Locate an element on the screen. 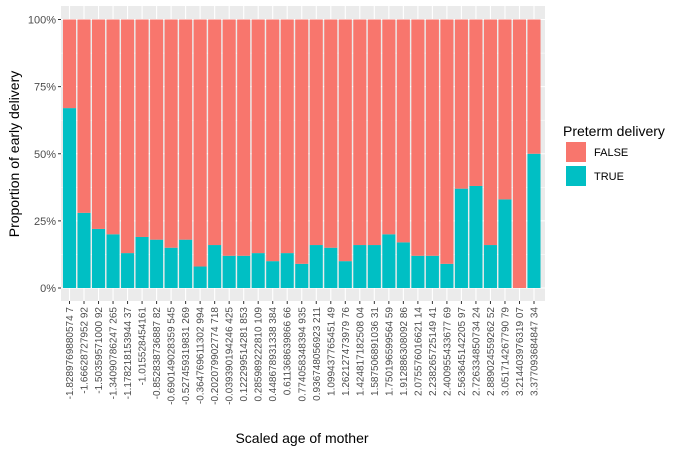 This screenshot has width=685, height=452. x-tick-label: 1.912886308092 86 is located at coordinates (404, 351).